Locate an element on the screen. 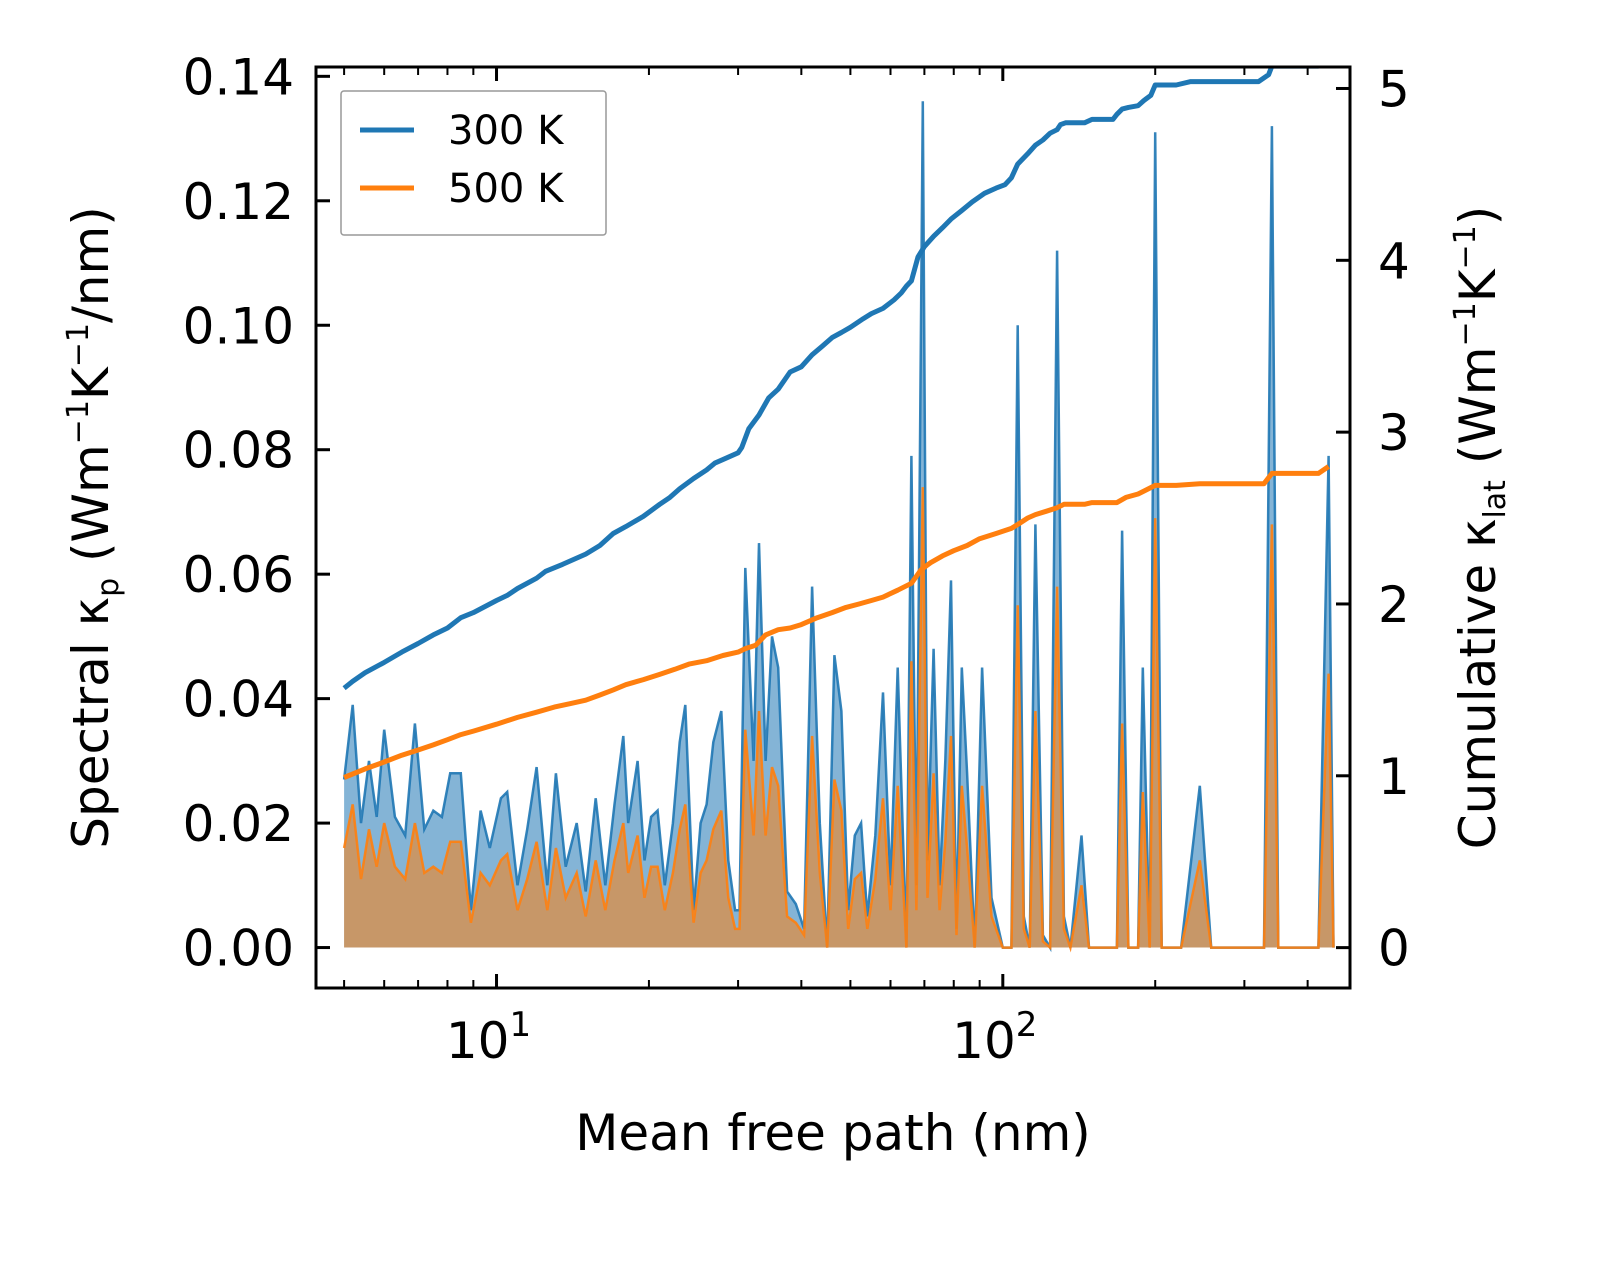 The width and height of the screenshot is (1623, 1262). y-axis-right-label: Cumulative κlat (Wm−1K−1) is located at coordinates (1480, 528).